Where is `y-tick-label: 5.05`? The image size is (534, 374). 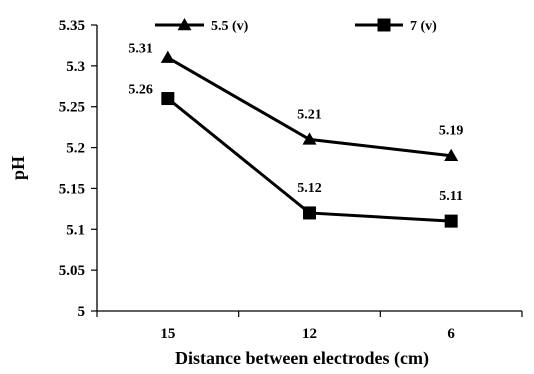
y-tick-label: 5.05 is located at coordinates (72, 271).